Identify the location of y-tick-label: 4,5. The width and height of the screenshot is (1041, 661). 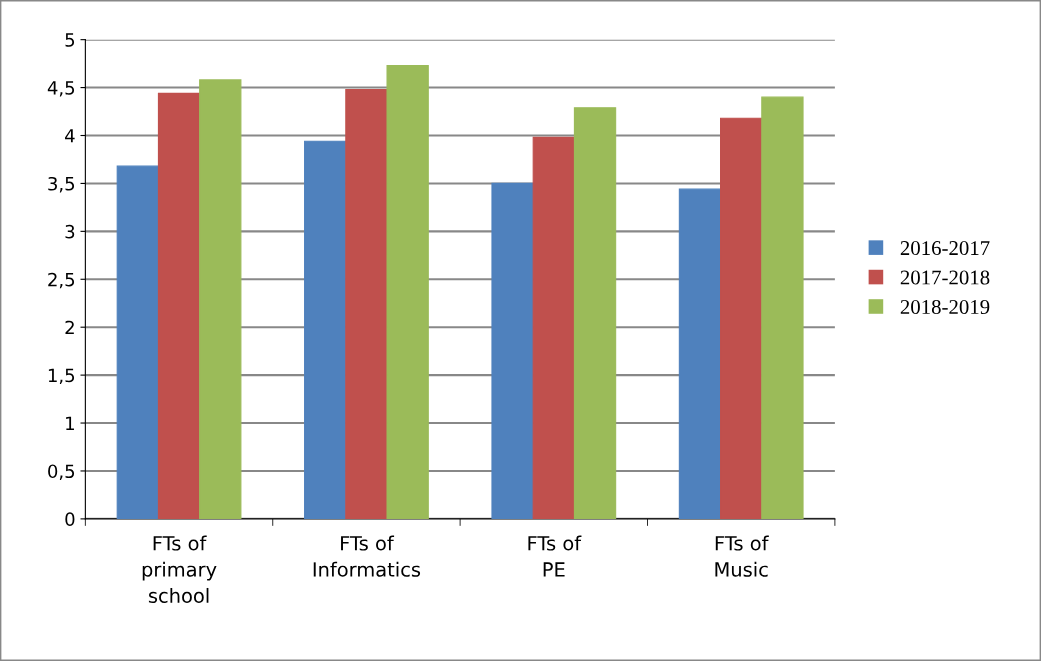
(61, 89).